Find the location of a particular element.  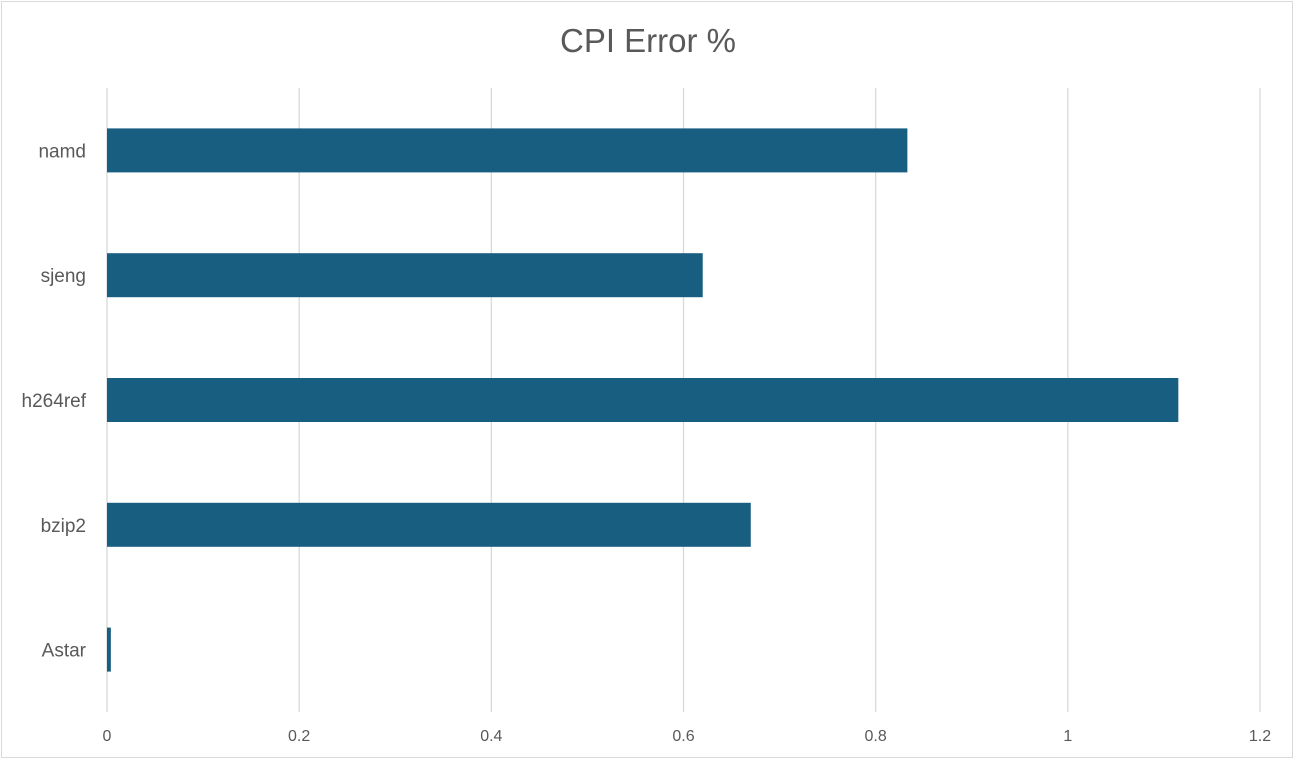

bar-sjeng is located at coordinates (405, 275).